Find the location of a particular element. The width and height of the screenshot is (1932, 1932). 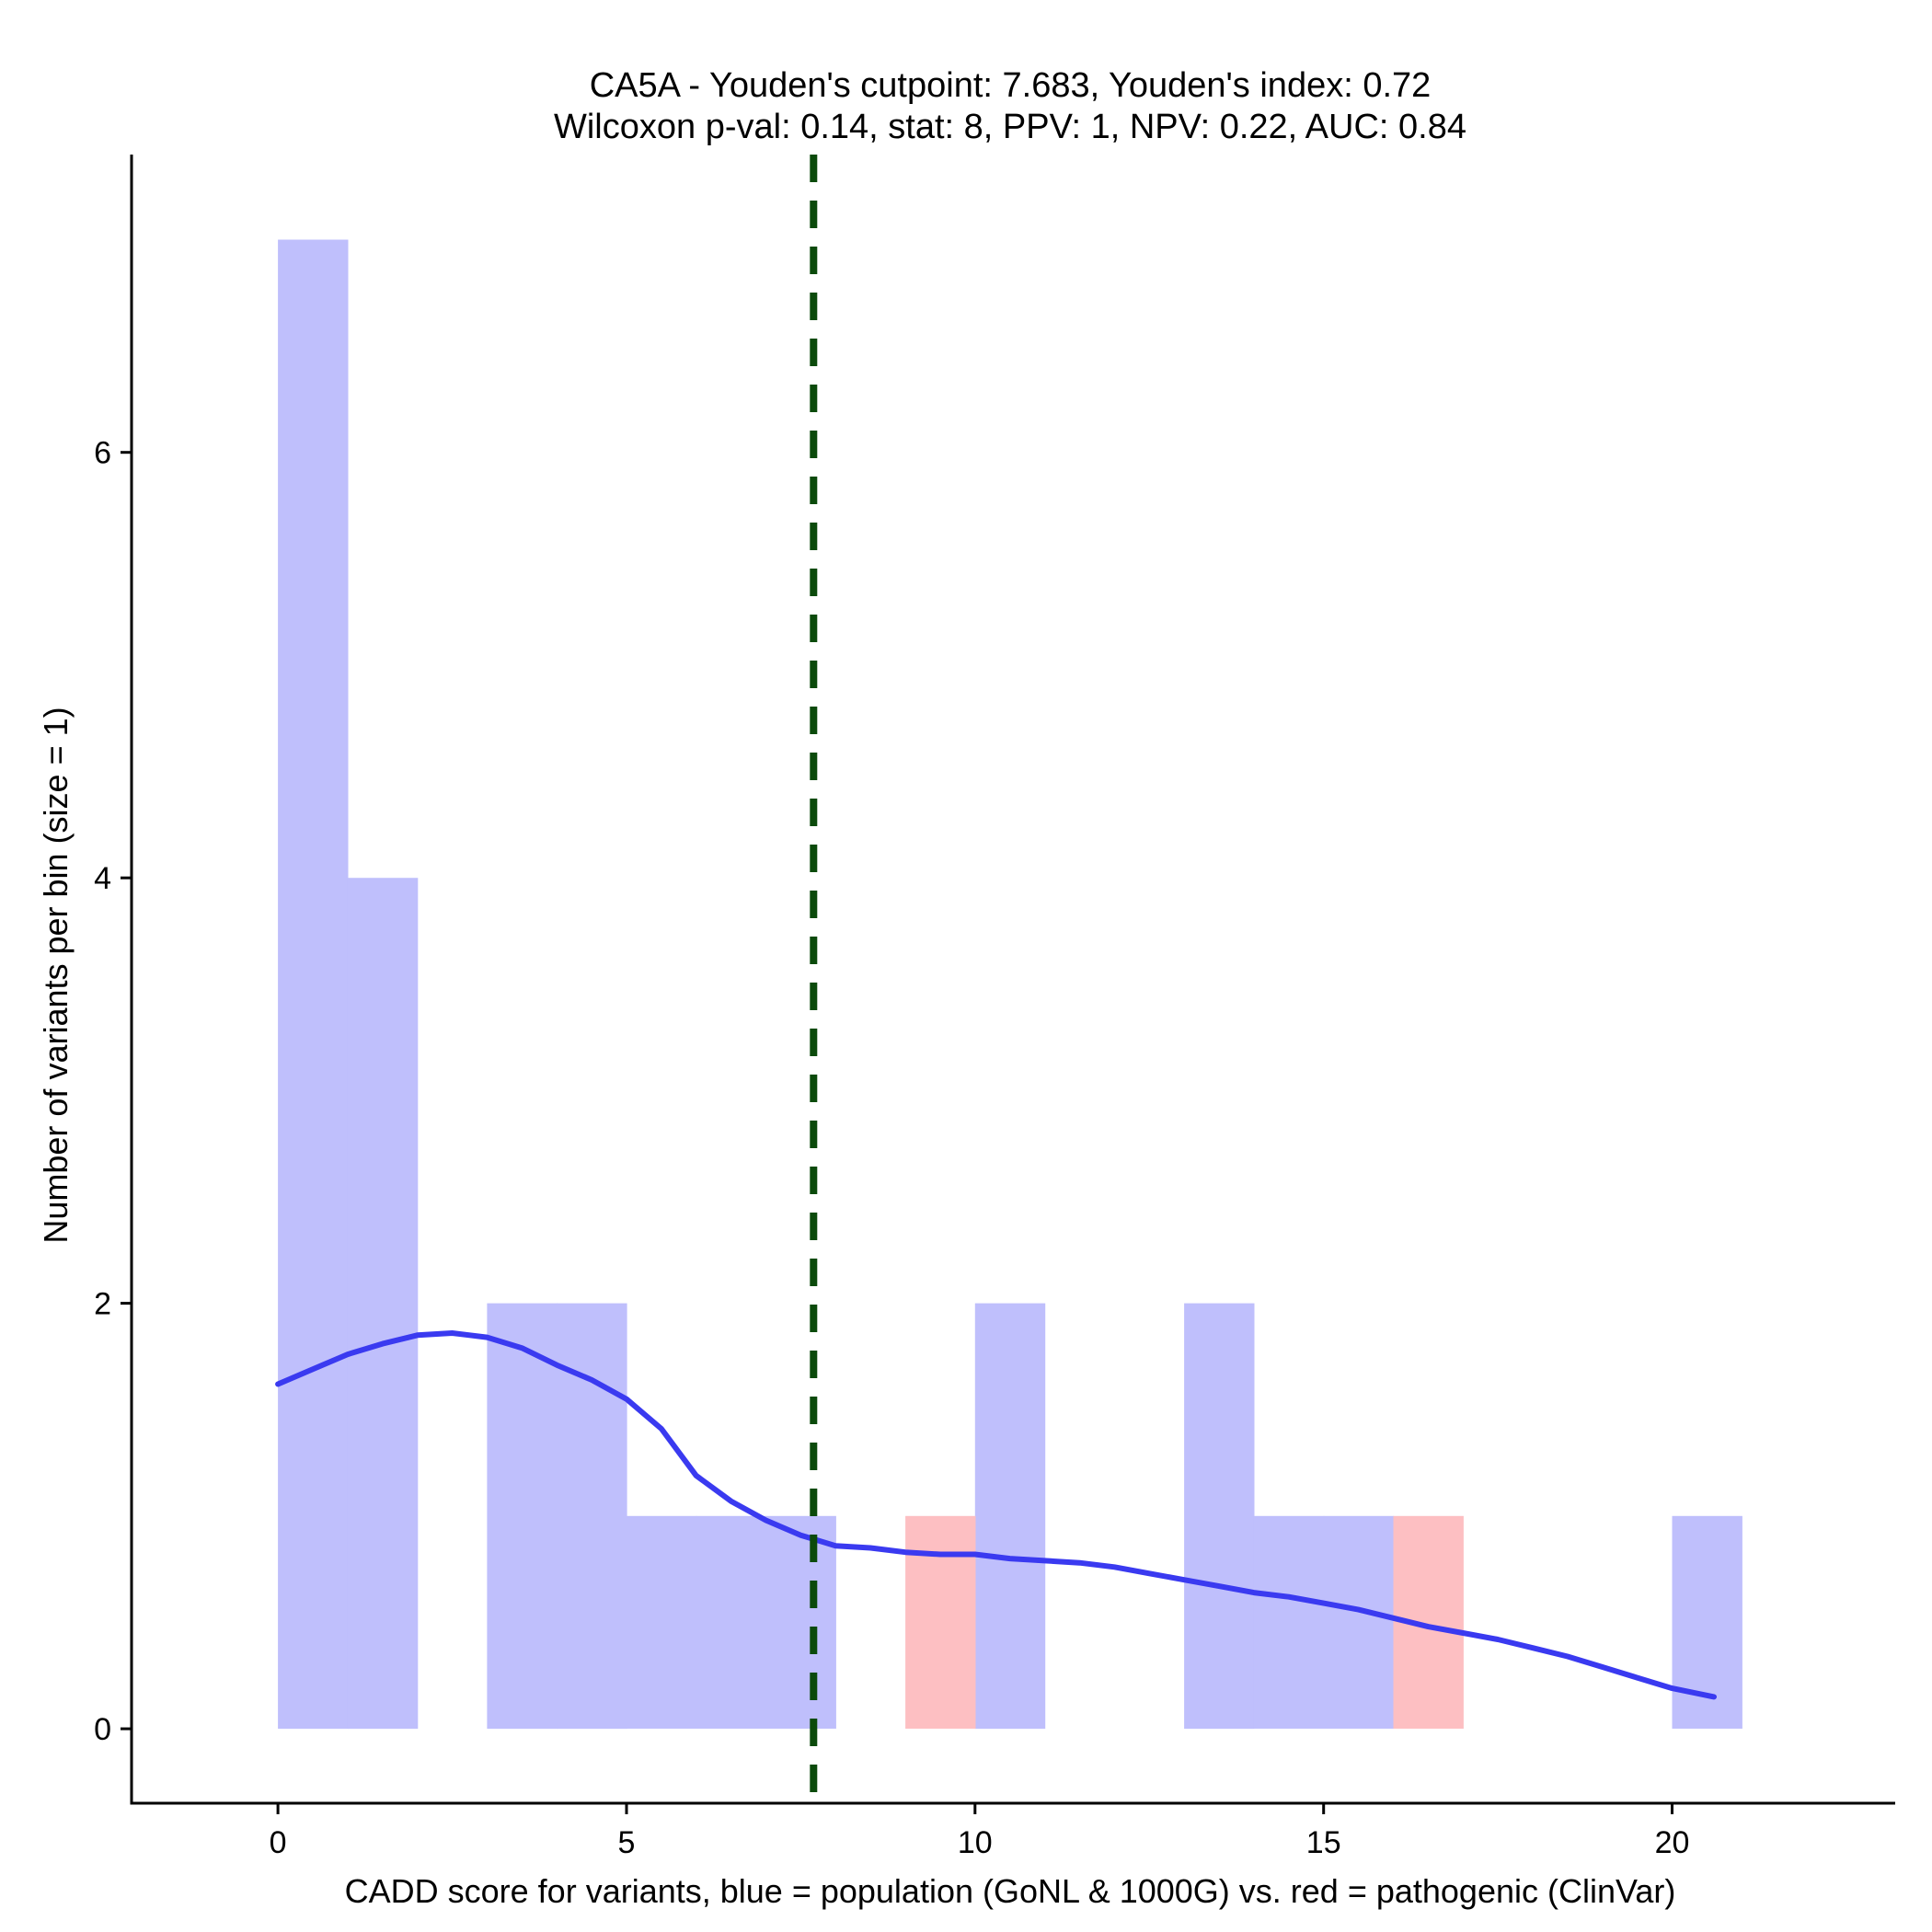

density-line is located at coordinates (996, 1515).